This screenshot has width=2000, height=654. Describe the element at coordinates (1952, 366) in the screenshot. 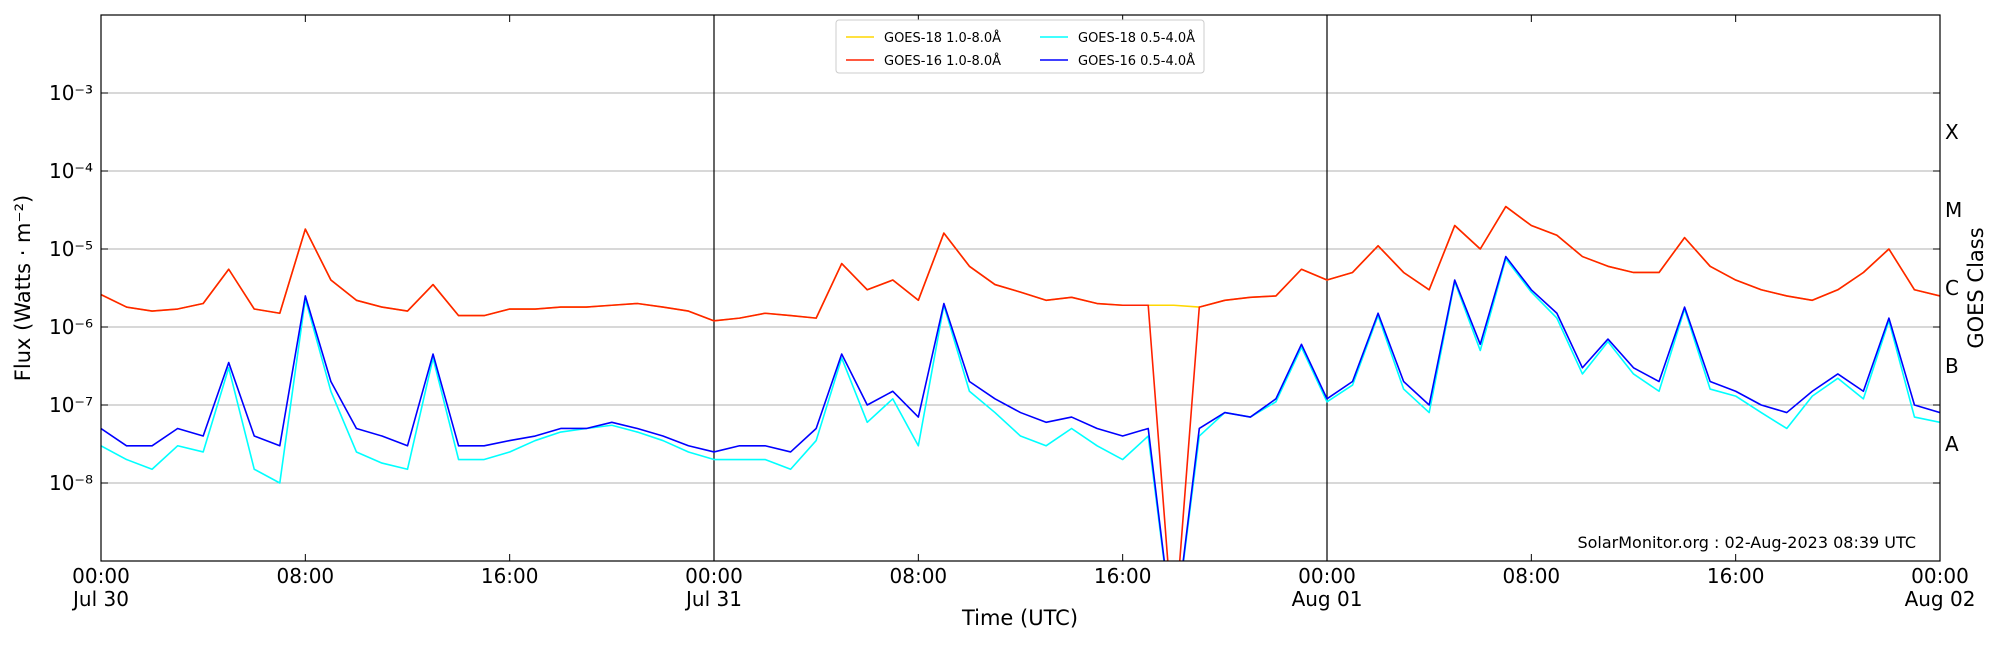

I see `y2-tick-label: B` at that location.